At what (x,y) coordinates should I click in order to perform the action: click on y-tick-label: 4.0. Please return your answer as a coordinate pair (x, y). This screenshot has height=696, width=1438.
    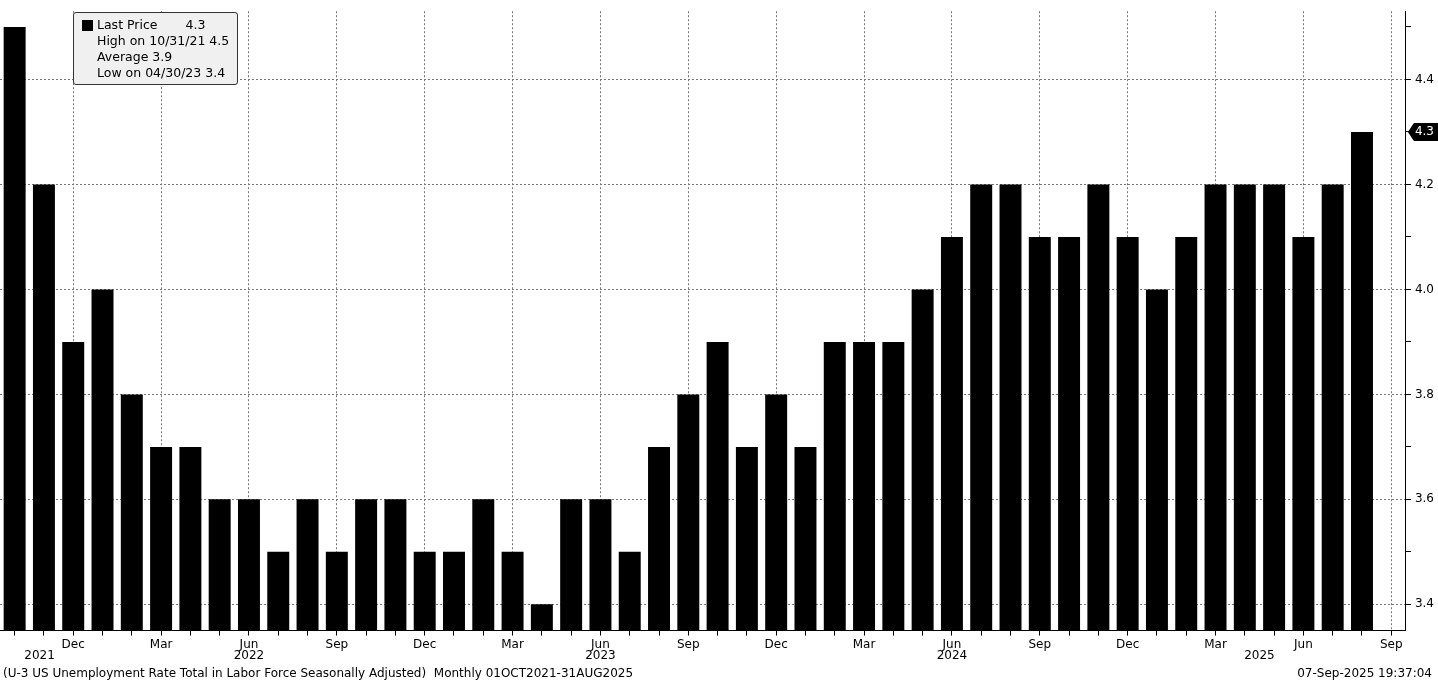
    Looking at the image, I should click on (1424, 288).